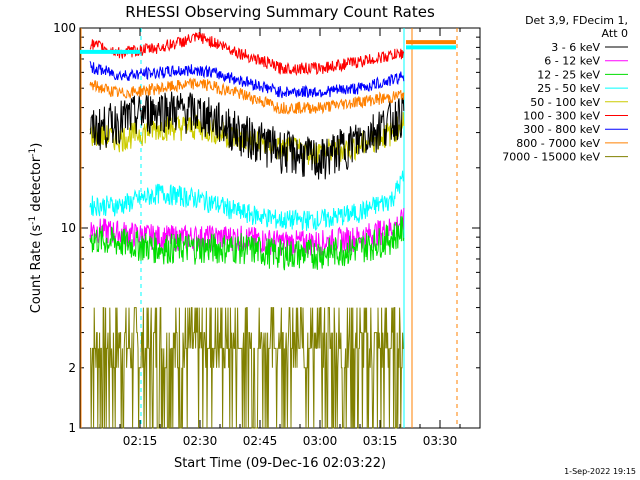 This screenshot has height=480, width=640. Describe the element at coordinates (565, 102) in the screenshot. I see `legend-label: 50 - 100 keV` at that location.